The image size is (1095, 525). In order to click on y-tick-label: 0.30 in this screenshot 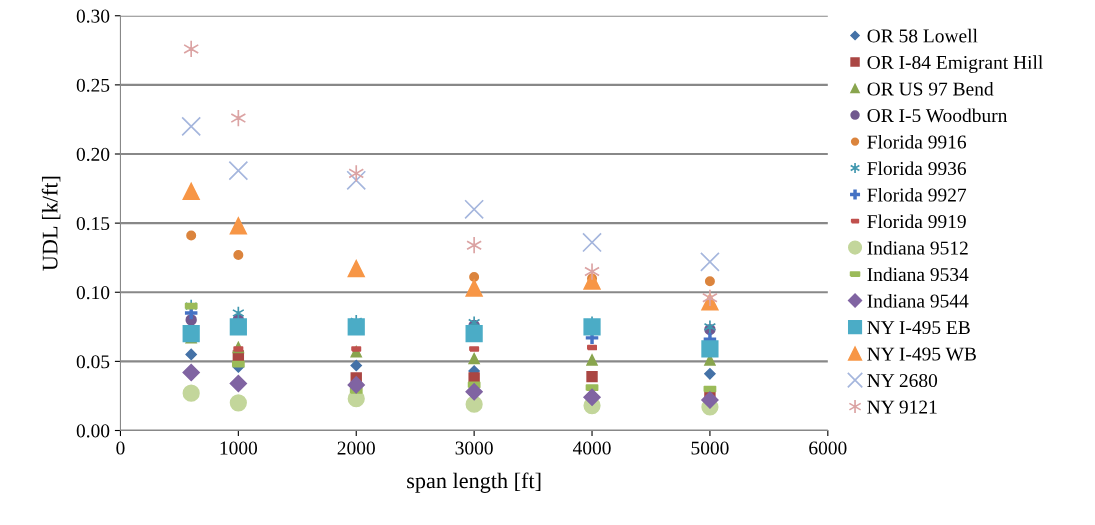, I will do `click(93, 16)`.